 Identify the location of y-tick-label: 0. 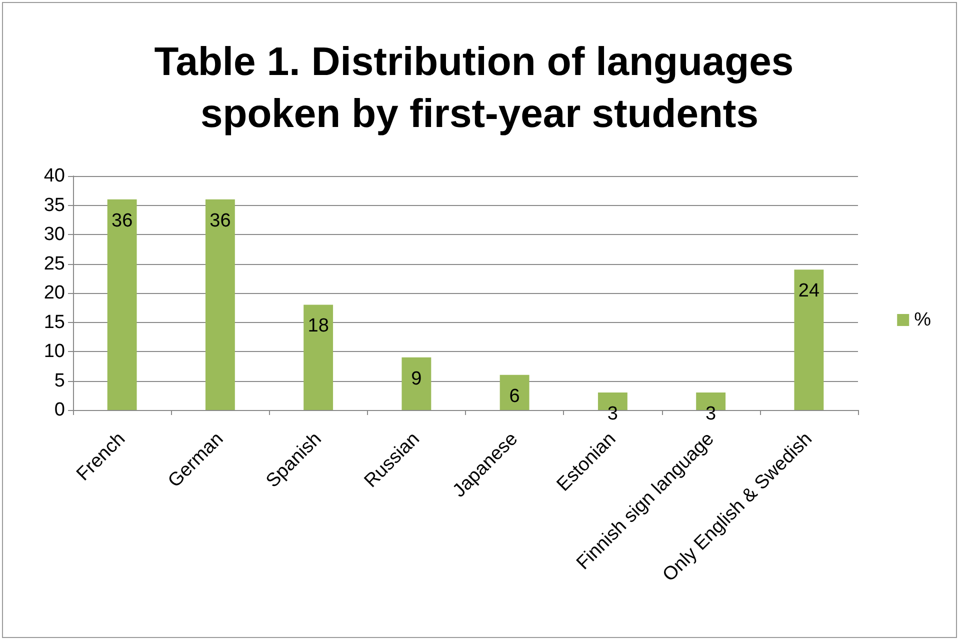
(59, 410).